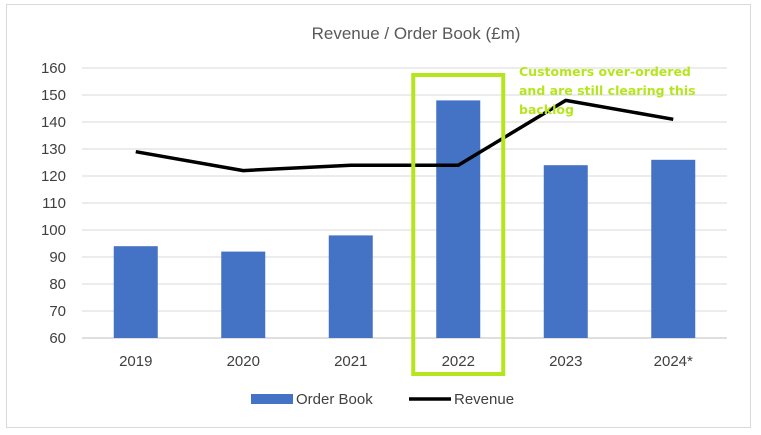 Image resolution: width=761 pixels, height=435 pixels. I want to click on y-tick-label: 130, so click(53, 149).